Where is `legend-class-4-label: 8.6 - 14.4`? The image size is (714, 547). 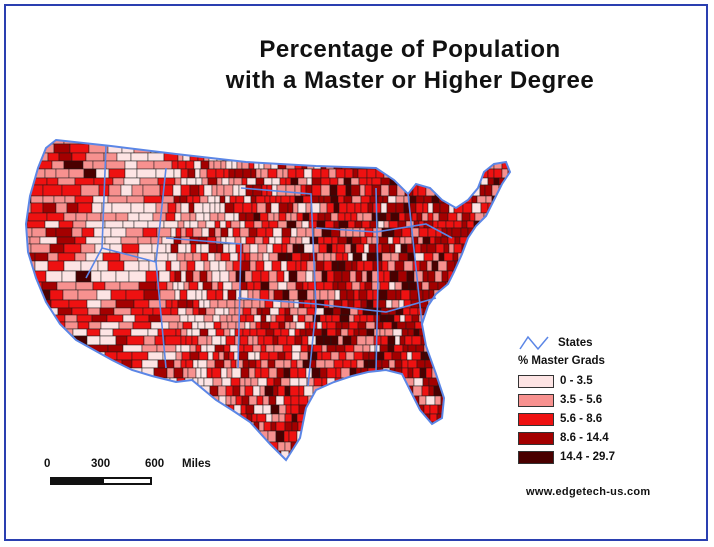 legend-class-4-label: 8.6 - 14.4 is located at coordinates (584, 438).